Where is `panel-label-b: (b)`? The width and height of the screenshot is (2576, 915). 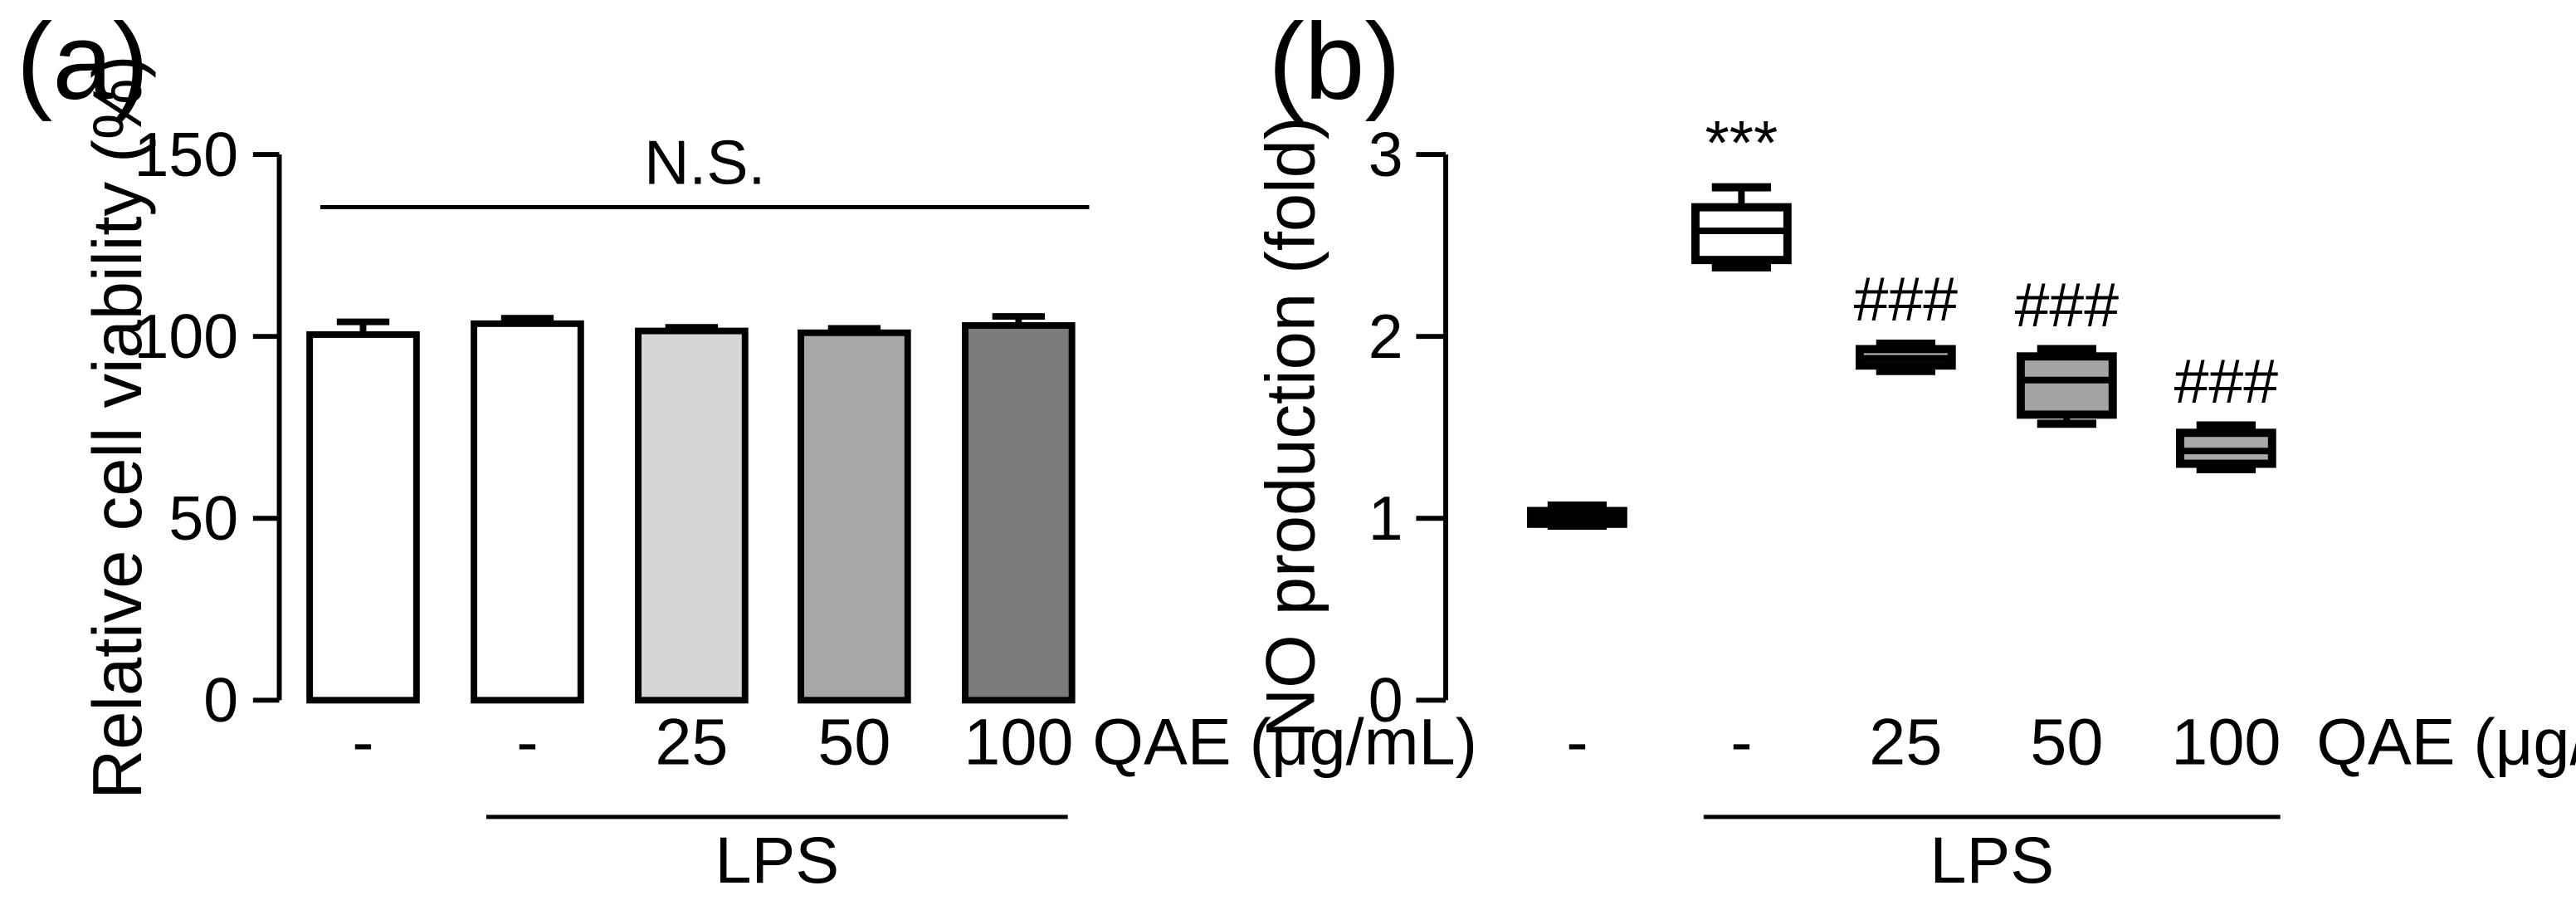
panel-label-b: (b) is located at coordinates (1334, 61).